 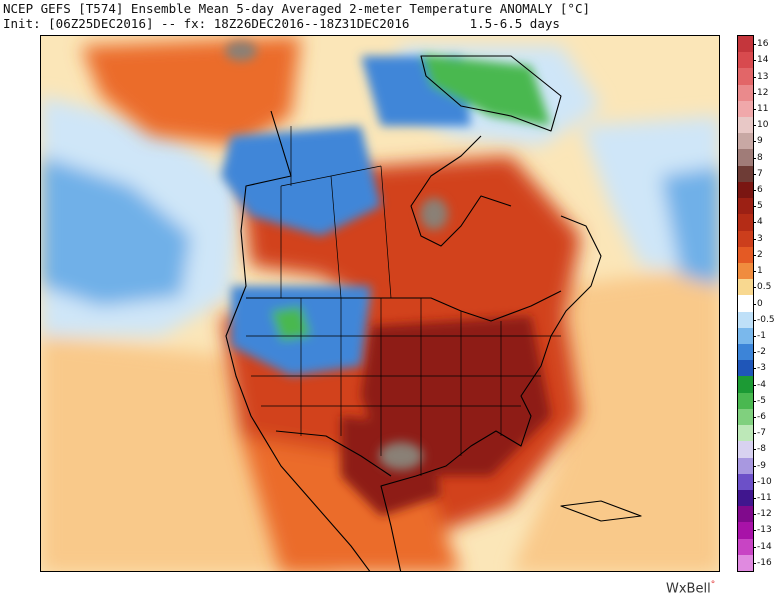 What do you see at coordinates (766, 319) in the screenshot?
I see `colorbar-label: -0.5` at bounding box center [766, 319].